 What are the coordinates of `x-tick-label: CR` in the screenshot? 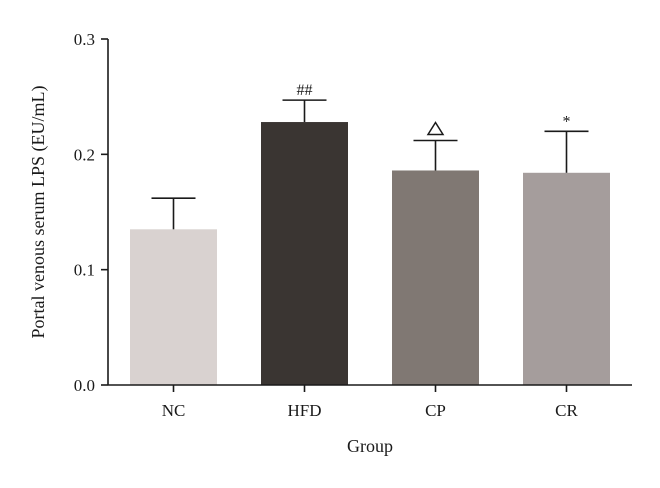 It's located at (566, 410).